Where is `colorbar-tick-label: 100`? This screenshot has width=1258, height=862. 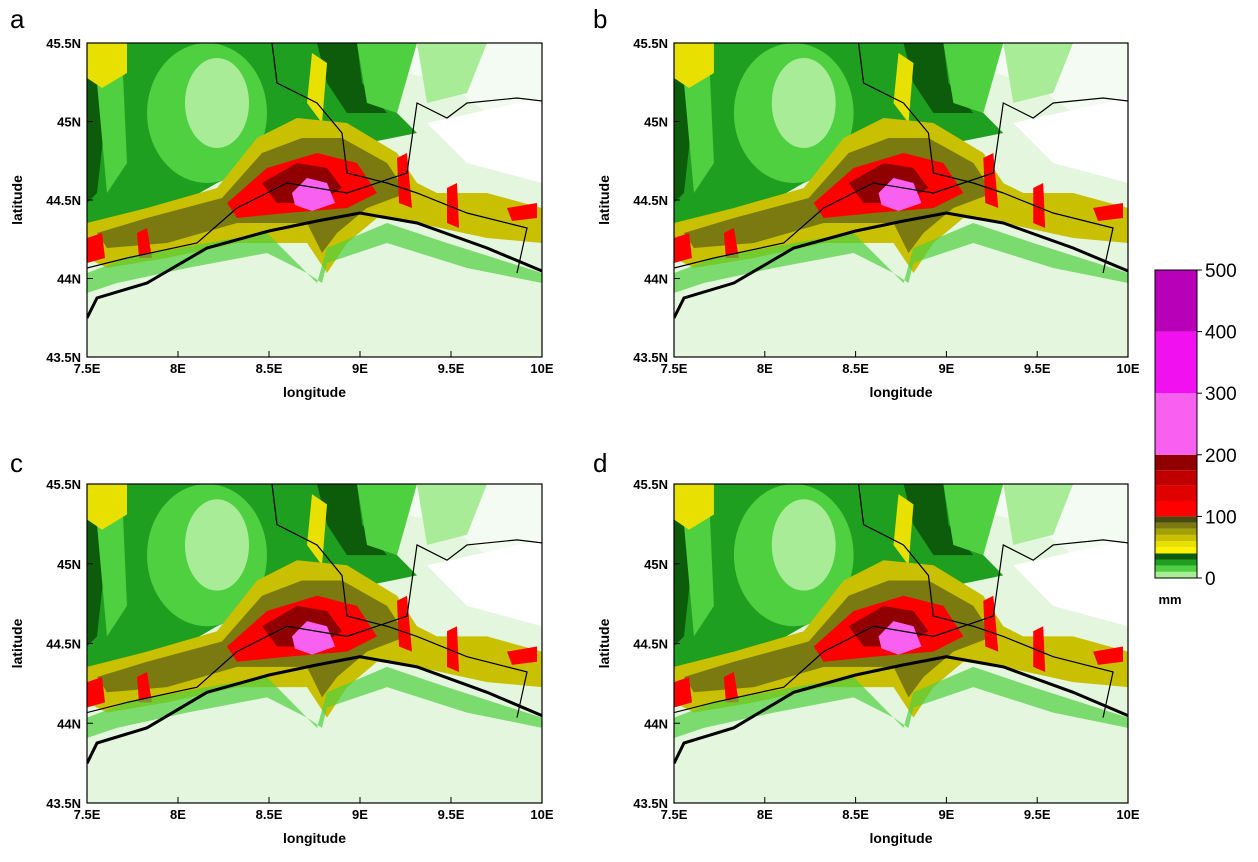 colorbar-tick-label: 100 is located at coordinates (1221, 517).